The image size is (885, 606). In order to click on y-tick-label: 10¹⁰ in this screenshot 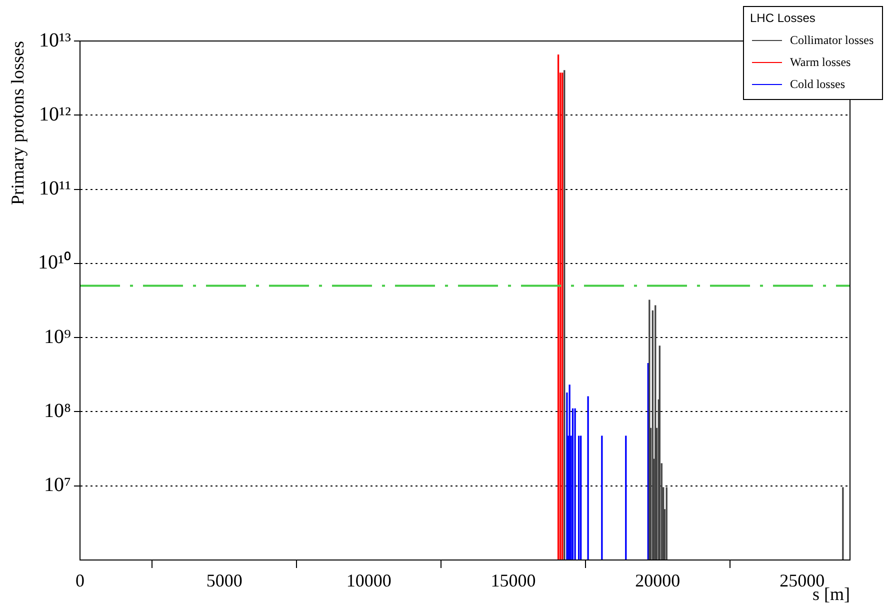, I will do `click(54, 262)`.